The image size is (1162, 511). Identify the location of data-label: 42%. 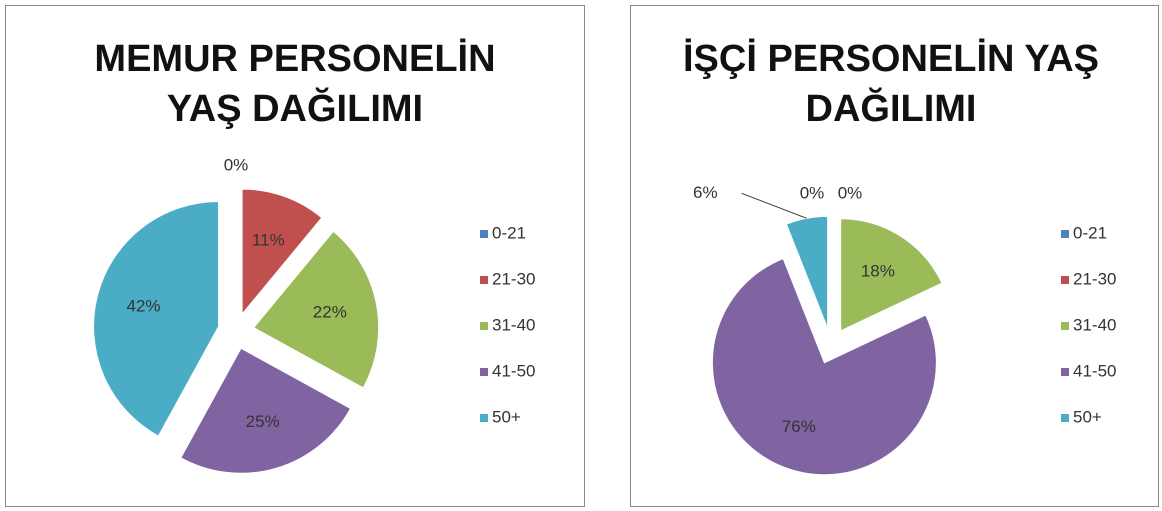
(143, 306).